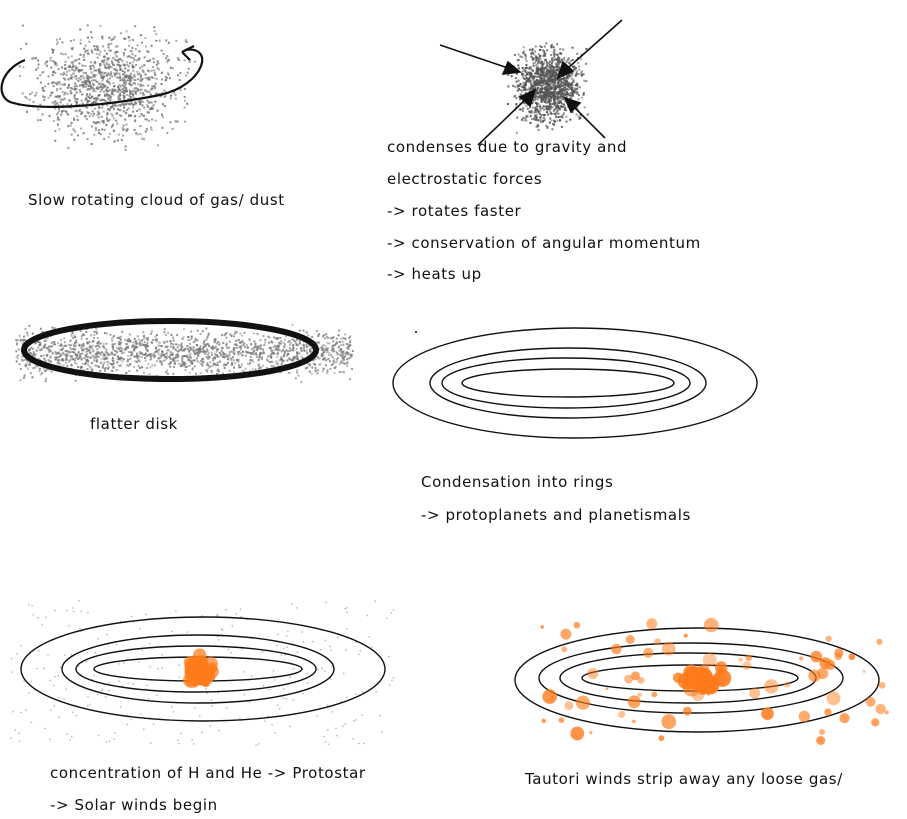 The height and width of the screenshot is (819, 907). I want to click on caption-condense-4: -> conservation of angular momentum, so click(544, 243).